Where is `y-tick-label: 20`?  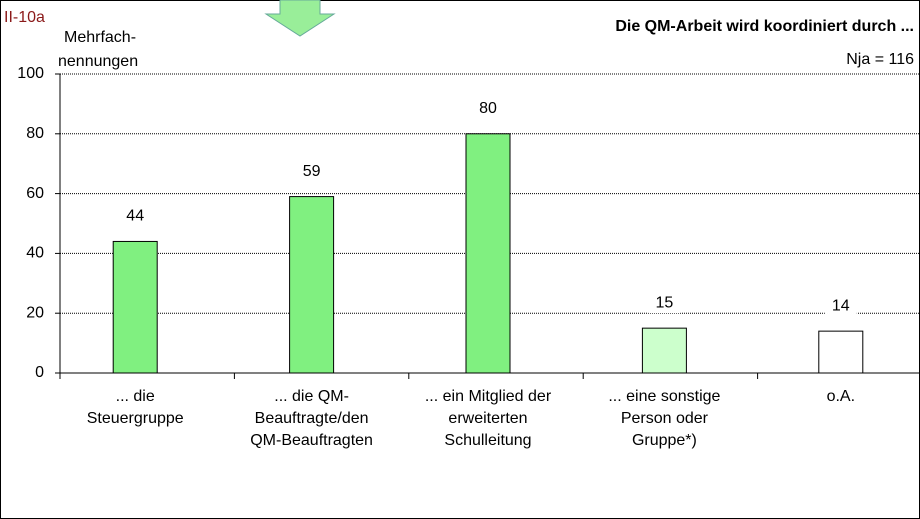
y-tick-label: 20 is located at coordinates (35, 312).